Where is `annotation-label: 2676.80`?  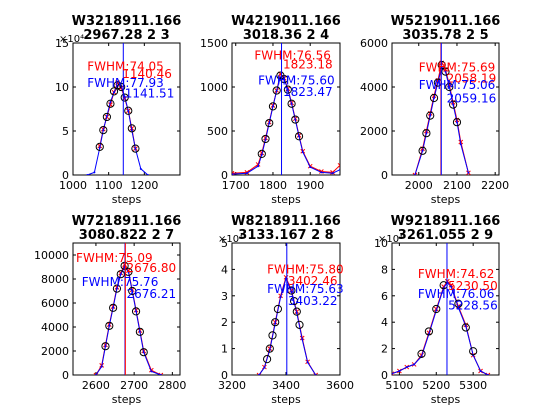 annotation-label: 2676.80 is located at coordinates (152, 268).